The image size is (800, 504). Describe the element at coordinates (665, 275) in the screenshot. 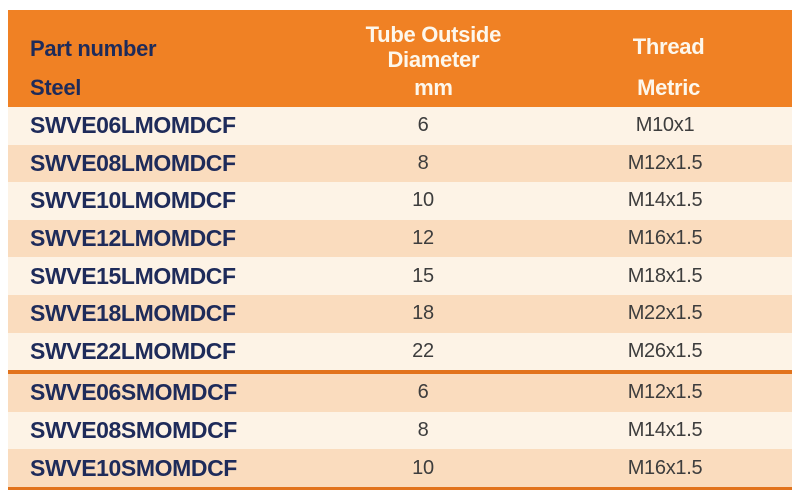

I see `thread-cell: M18x1.5` at that location.